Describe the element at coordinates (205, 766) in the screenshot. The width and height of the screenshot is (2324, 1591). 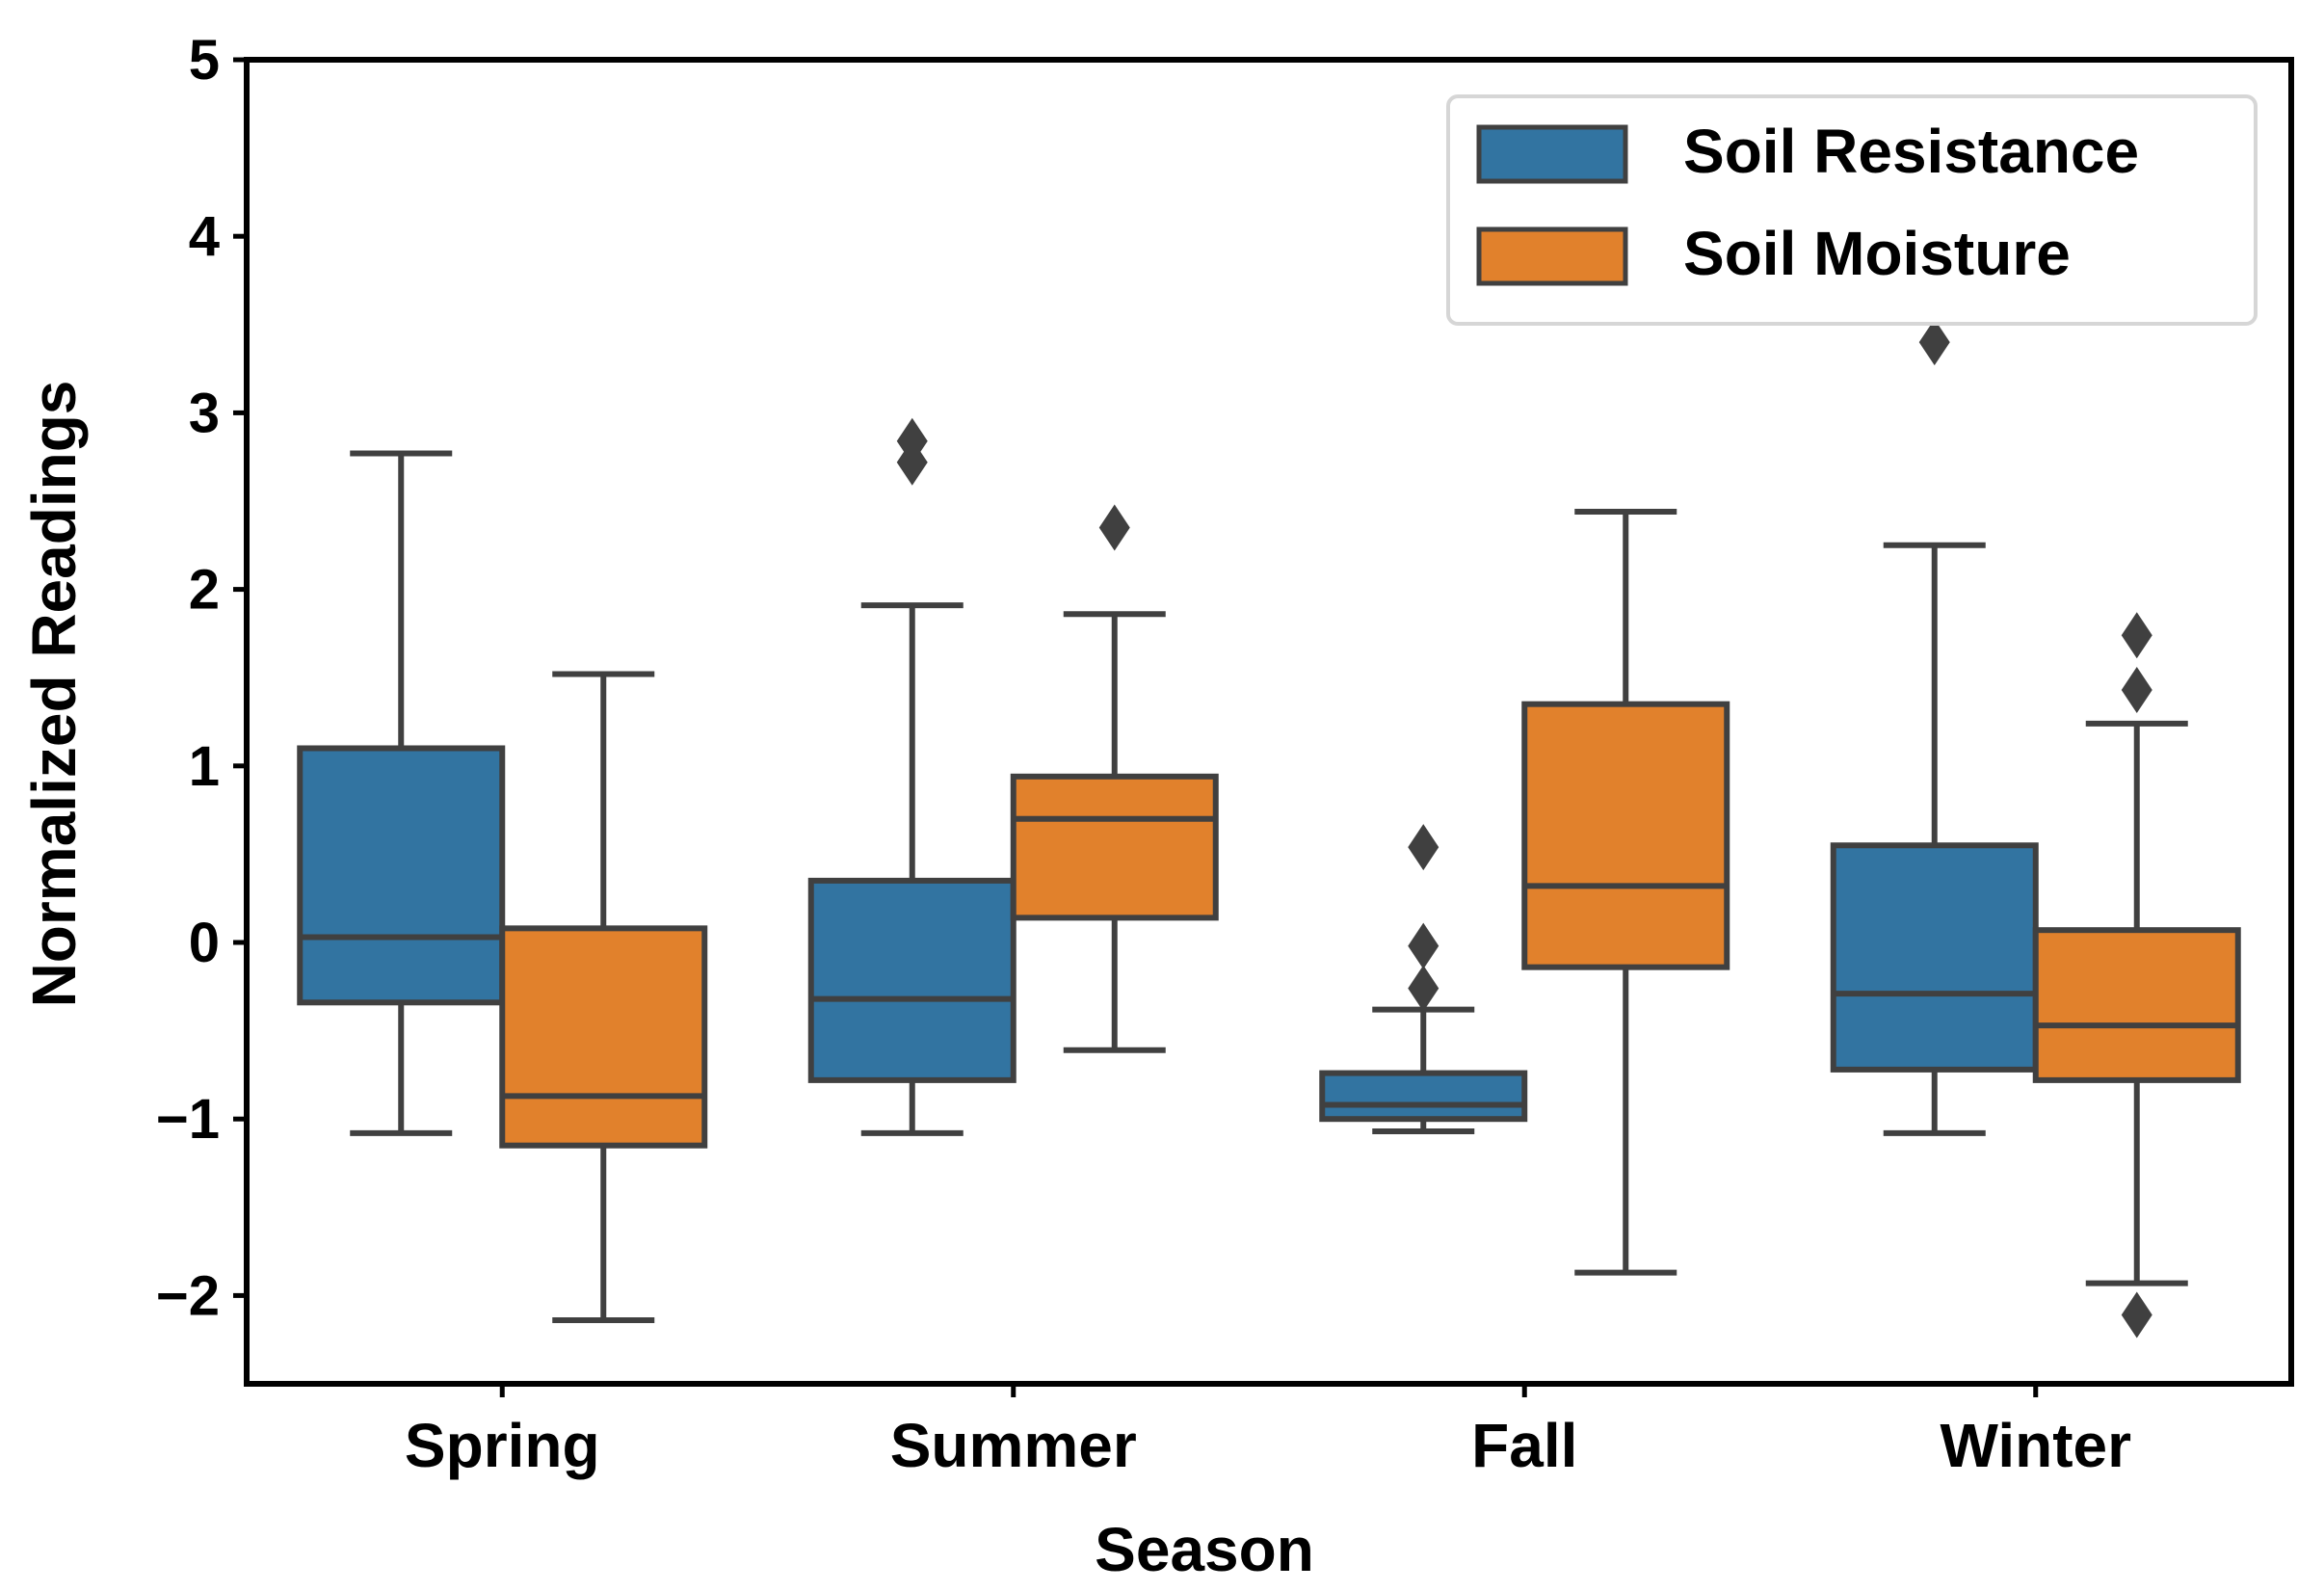
I see `y-tick-label: 1` at that location.